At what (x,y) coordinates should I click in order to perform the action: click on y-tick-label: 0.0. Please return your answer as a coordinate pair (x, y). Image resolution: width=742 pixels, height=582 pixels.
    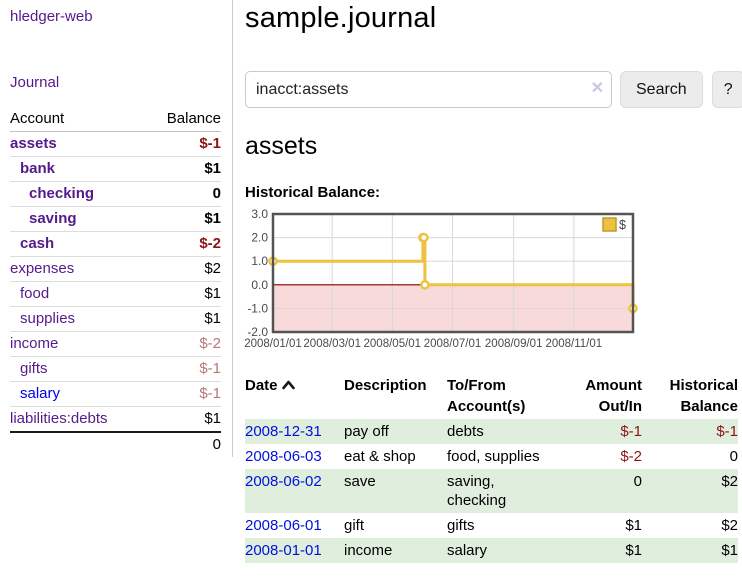
    Looking at the image, I should click on (259, 285).